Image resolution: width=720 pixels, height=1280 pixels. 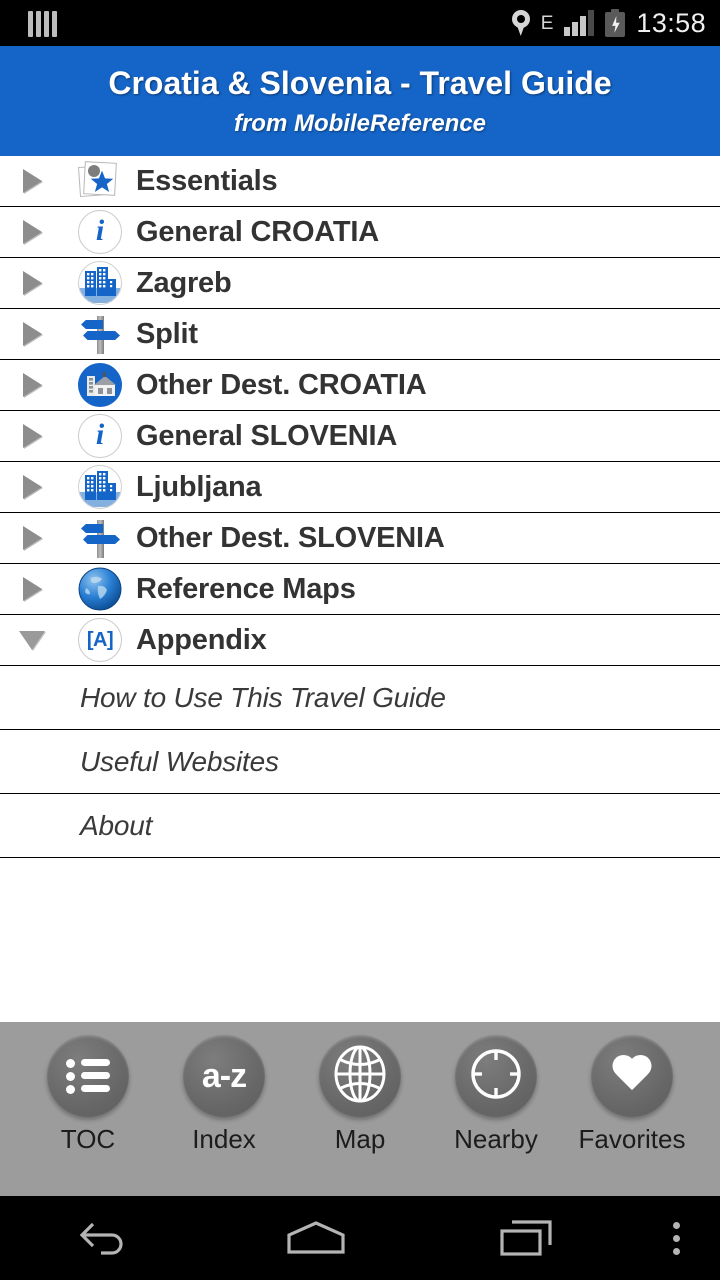 I want to click on toolbar-button-nearby, so click(x=496, y=1076).